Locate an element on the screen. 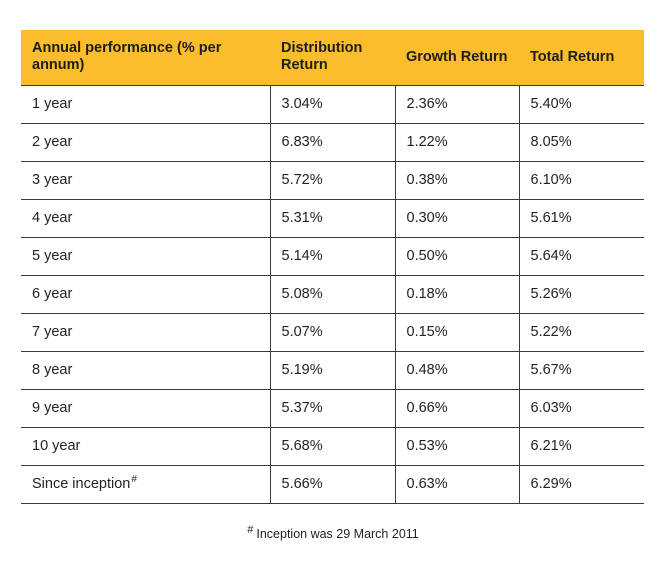 This screenshot has width=666, height=564. distribution-return-cell: 5.08% is located at coordinates (332, 294).